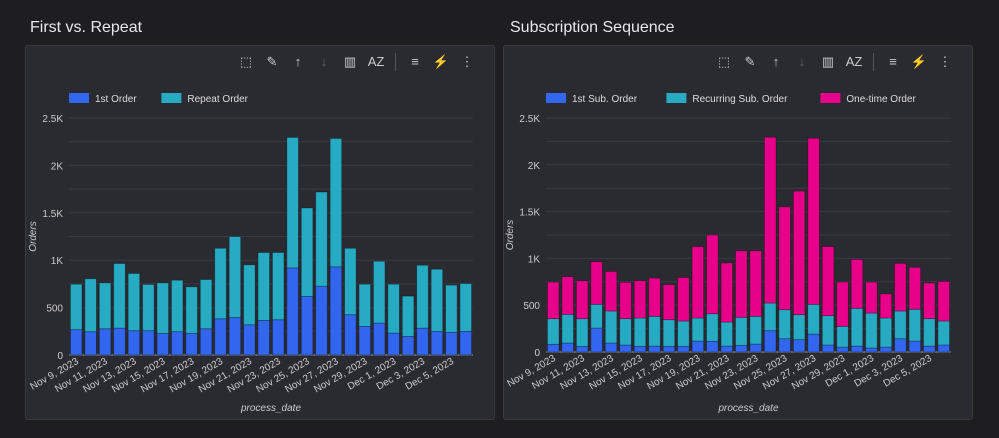 The width and height of the screenshot is (999, 438). What do you see at coordinates (605, 99) in the screenshot?
I see `legend-label: 1st Sub. Order` at bounding box center [605, 99].